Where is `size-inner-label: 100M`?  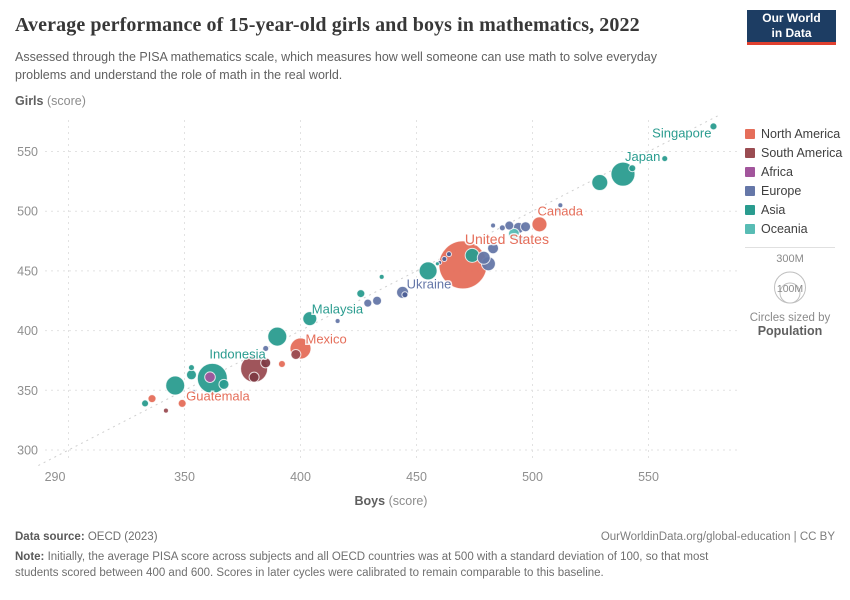 size-inner-label: 100M is located at coordinates (790, 289).